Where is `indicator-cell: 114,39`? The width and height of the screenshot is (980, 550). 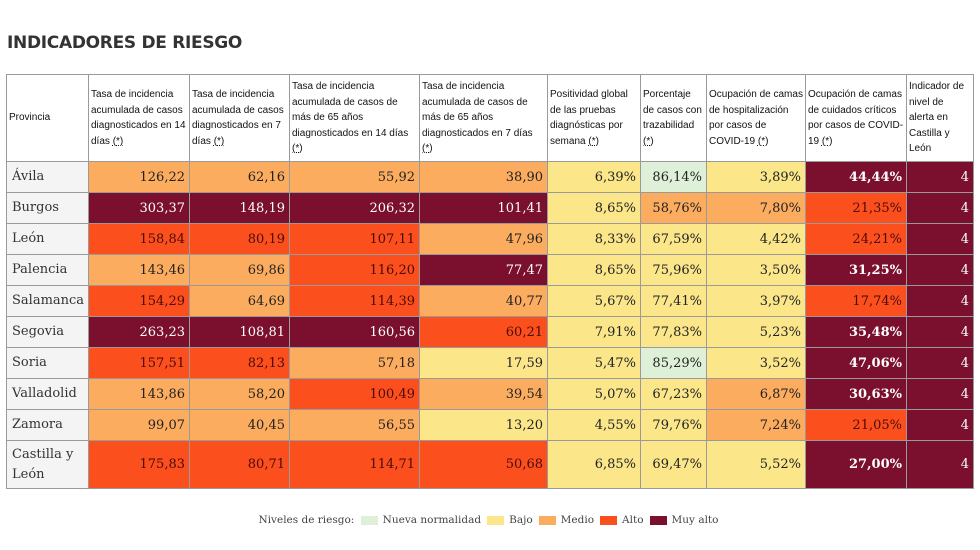 indicator-cell: 114,39 is located at coordinates (354, 301).